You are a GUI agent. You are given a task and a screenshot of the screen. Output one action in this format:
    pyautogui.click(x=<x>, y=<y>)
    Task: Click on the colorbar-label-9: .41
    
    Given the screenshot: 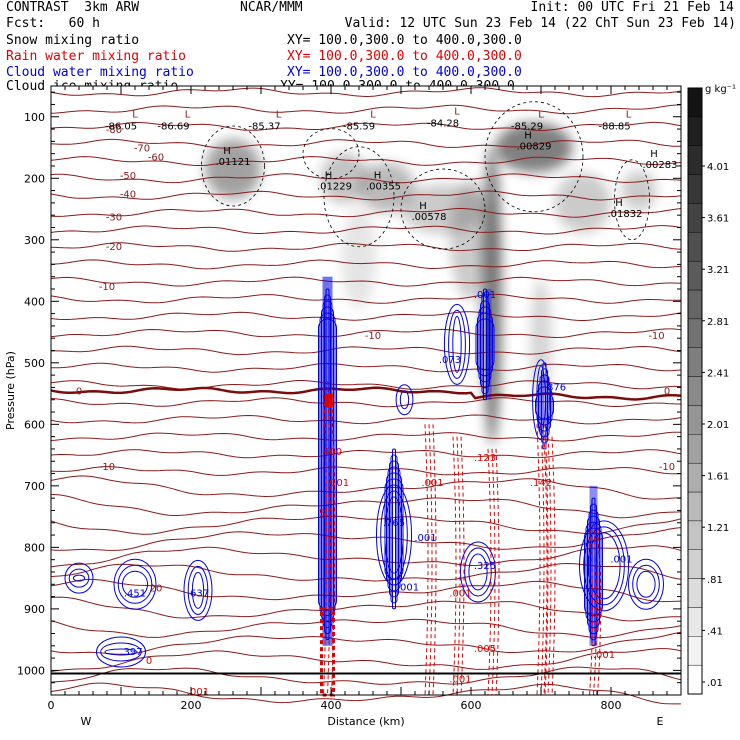 What is the action you would take?
    pyautogui.click(x=715, y=631)
    